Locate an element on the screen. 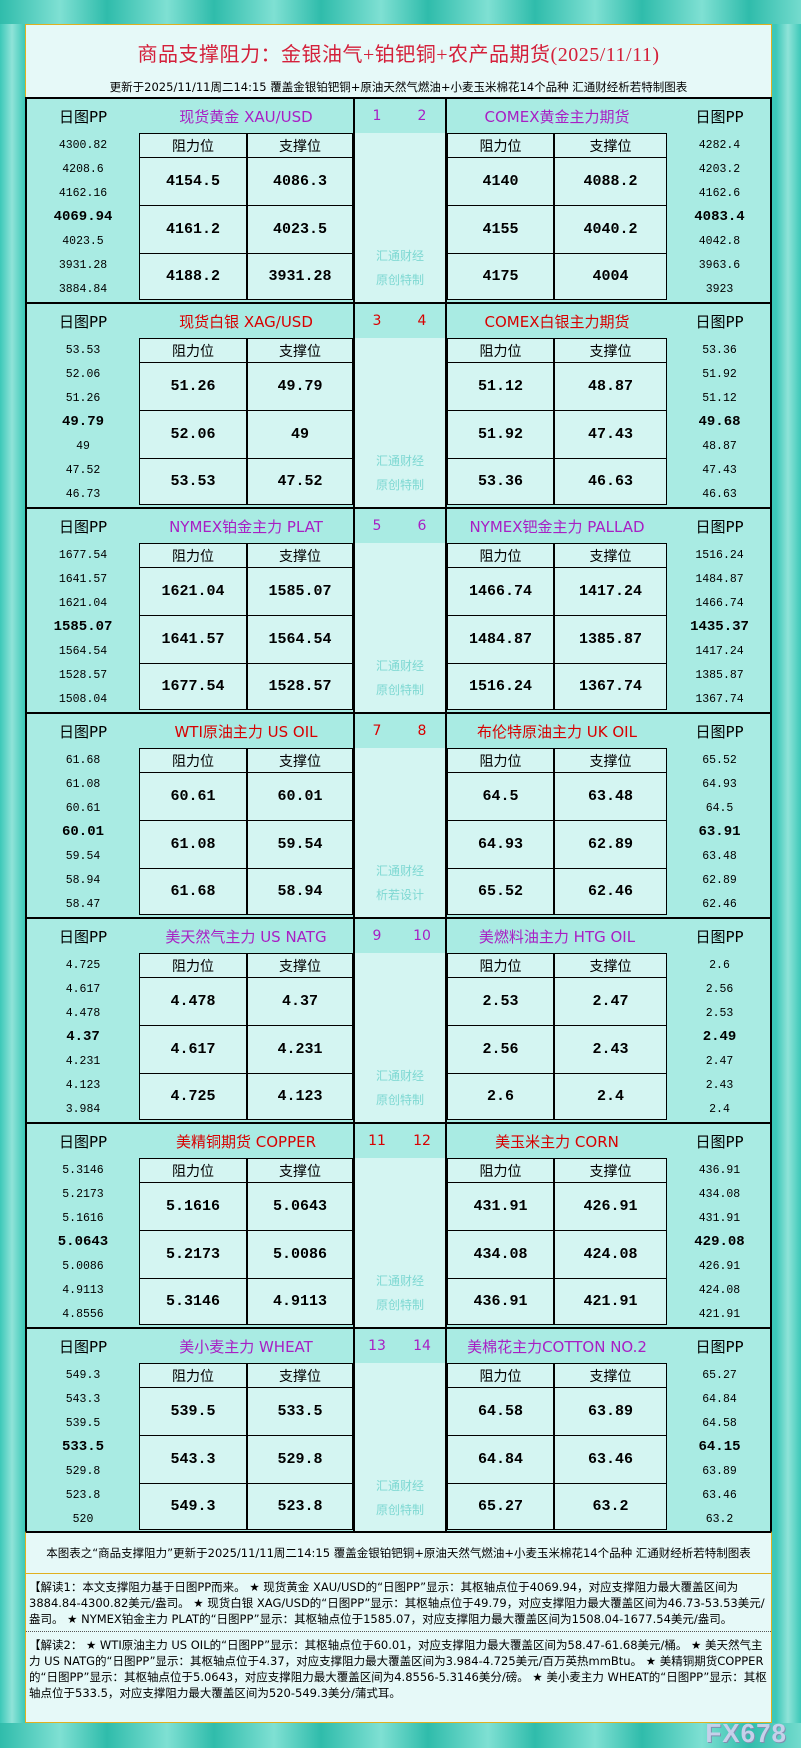 Image resolution: width=801 pixels, height=1748 pixels. support-value: 1385.87 is located at coordinates (610, 639).